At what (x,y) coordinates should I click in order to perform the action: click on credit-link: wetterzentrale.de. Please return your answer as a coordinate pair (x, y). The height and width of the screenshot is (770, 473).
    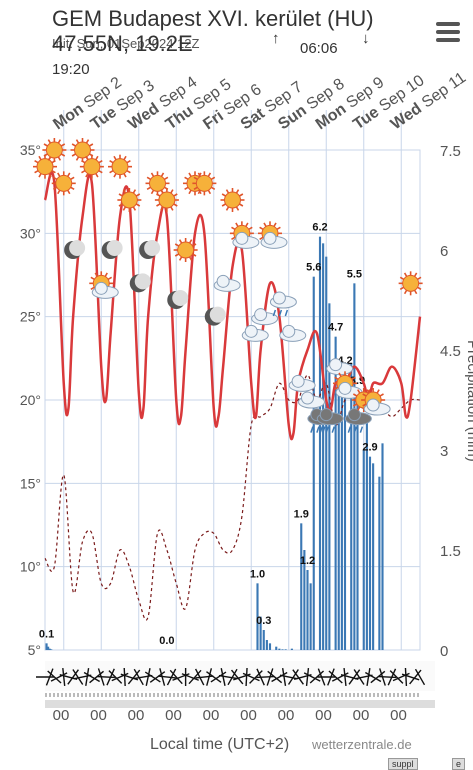
    Looking at the image, I should click on (362, 744).